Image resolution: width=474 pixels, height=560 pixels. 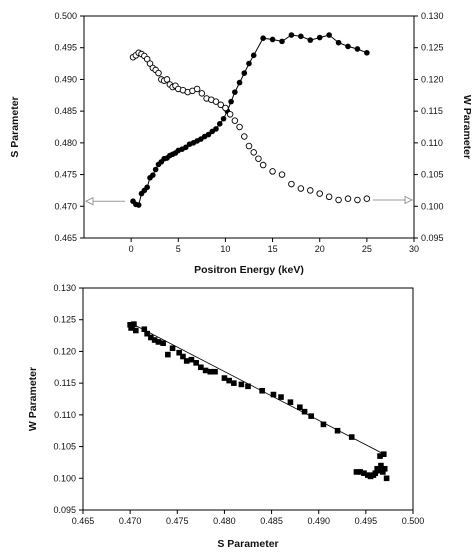 What do you see at coordinates (318, 521) in the screenshot?
I see `sw-x-tick-label: 0.490` at bounding box center [318, 521].